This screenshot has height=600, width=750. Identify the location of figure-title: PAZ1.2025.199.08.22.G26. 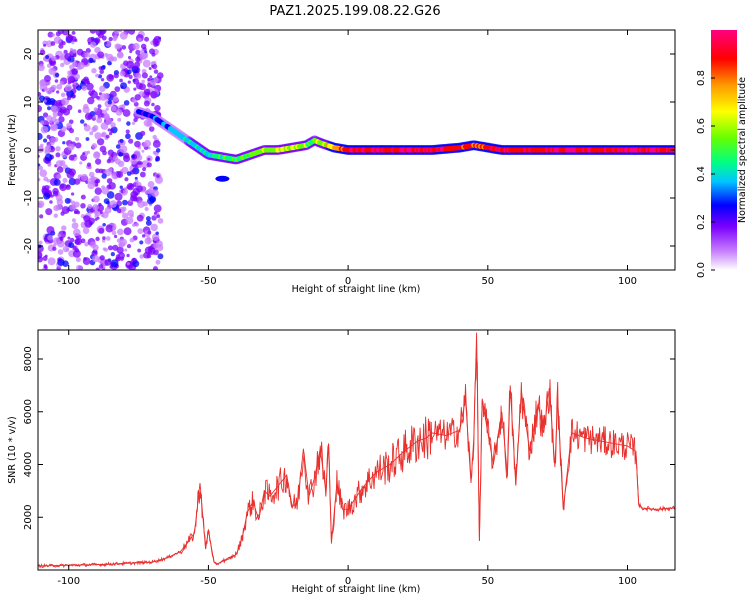
(354, 11).